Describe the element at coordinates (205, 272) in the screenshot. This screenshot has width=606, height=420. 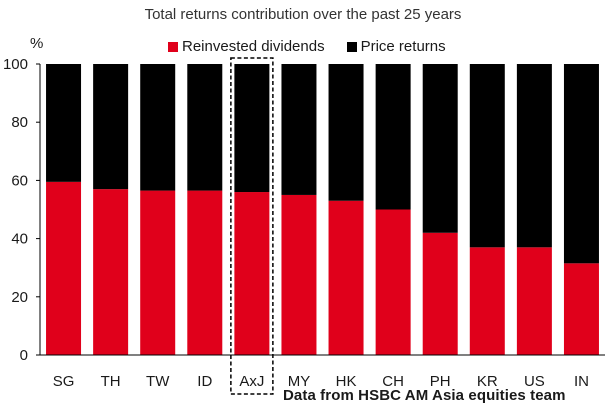
I see `bar-id-reinvested-dividends` at that location.